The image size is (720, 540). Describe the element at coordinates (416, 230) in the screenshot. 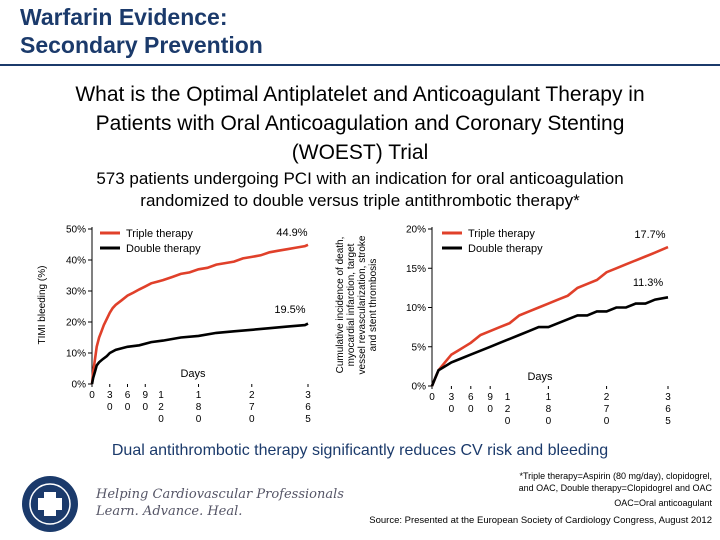

I see `chart2-y-tick-label: 20%` at that location.